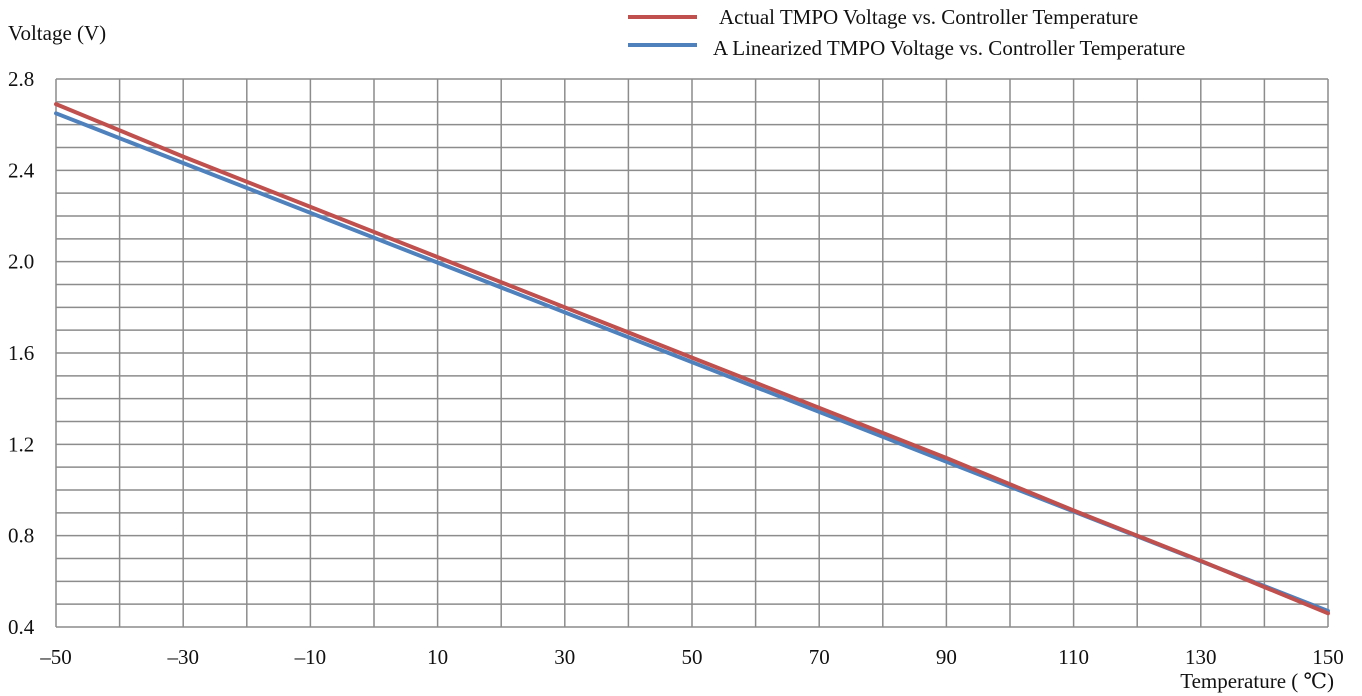 Image resolution: width=1362 pixels, height=696 pixels. Describe the element at coordinates (1328, 657) in the screenshot. I see `x-tick-label: 150` at that location.